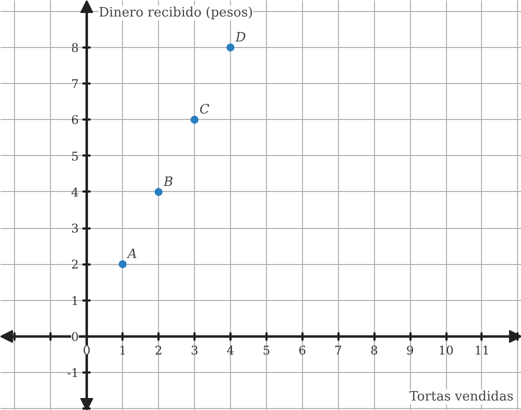 Image resolution: width=521 pixels, height=410 pixels. Describe the element at coordinates (122, 350) in the screenshot. I see `x-tick-label: 1` at that location.